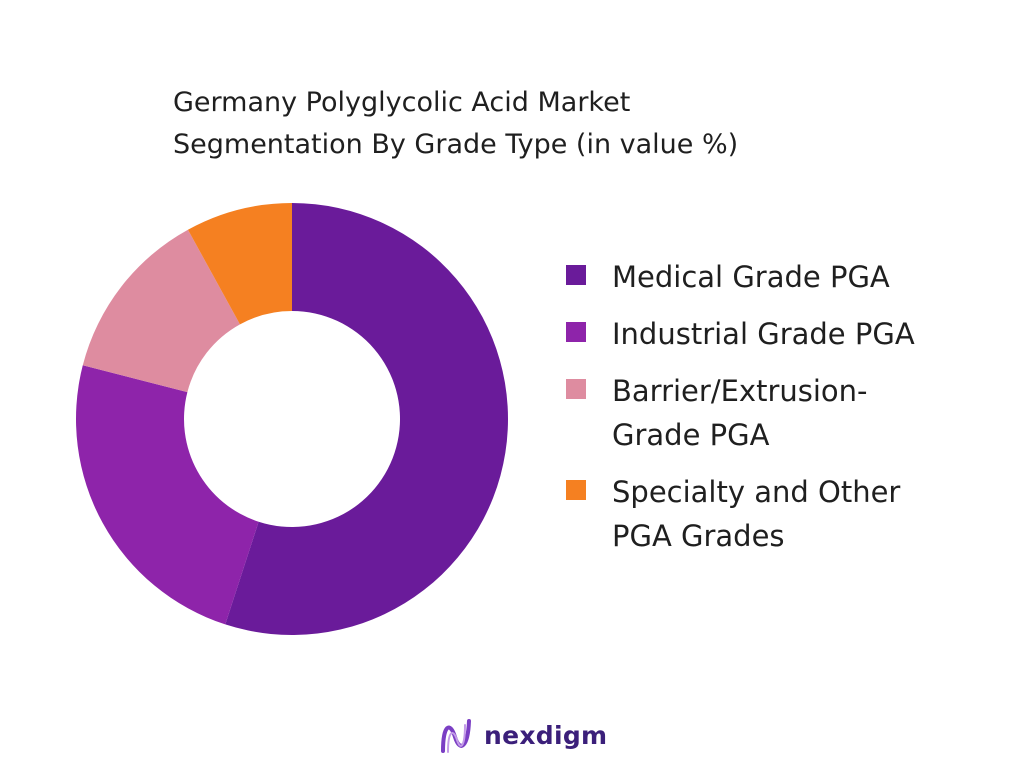  I want to click on legend-item-medical-grade: Medical Grade PGA, so click(766, 277).